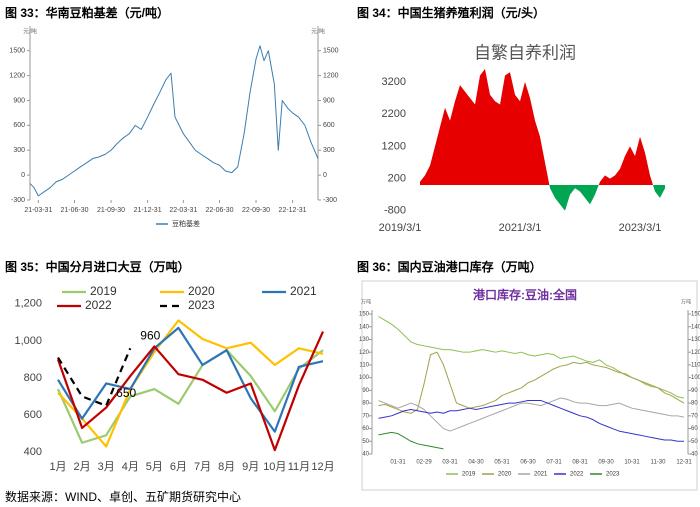 The width and height of the screenshot is (700, 507). Describe the element at coordinates (395, 211) in the screenshot. I see `y-tick-label: -800` at that location.